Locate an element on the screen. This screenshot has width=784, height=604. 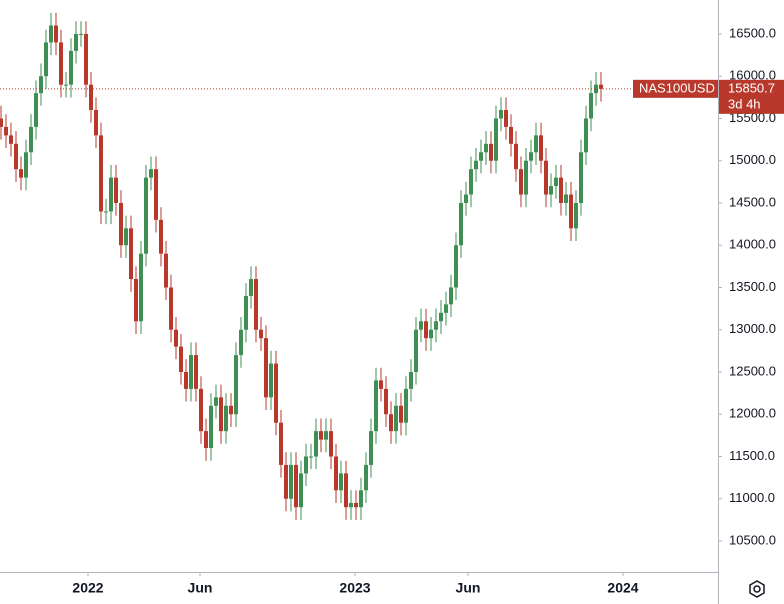
settings-icon is located at coordinates (757, 589).